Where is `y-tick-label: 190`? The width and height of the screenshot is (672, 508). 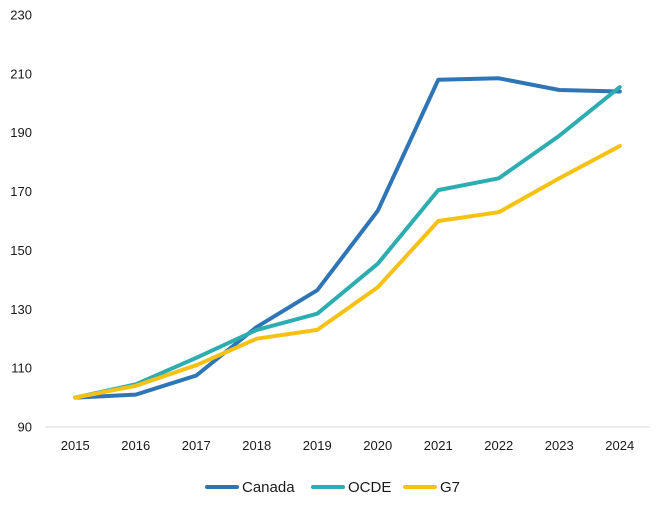
y-tick-label: 190 is located at coordinates (21, 132).